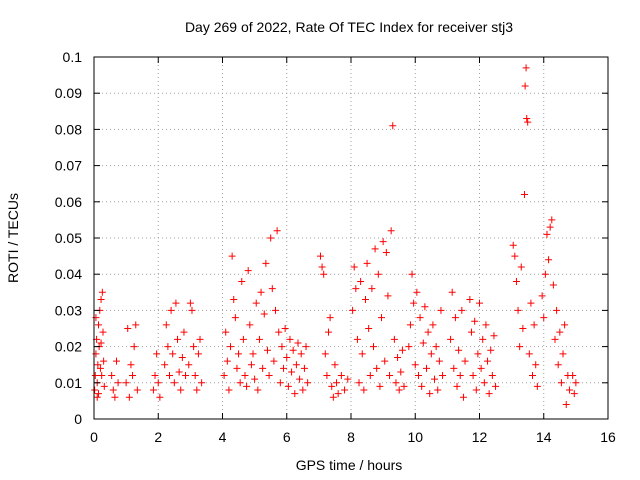 The image size is (640, 480). I want to click on y-tick-label: 0.1, so click(73, 57).